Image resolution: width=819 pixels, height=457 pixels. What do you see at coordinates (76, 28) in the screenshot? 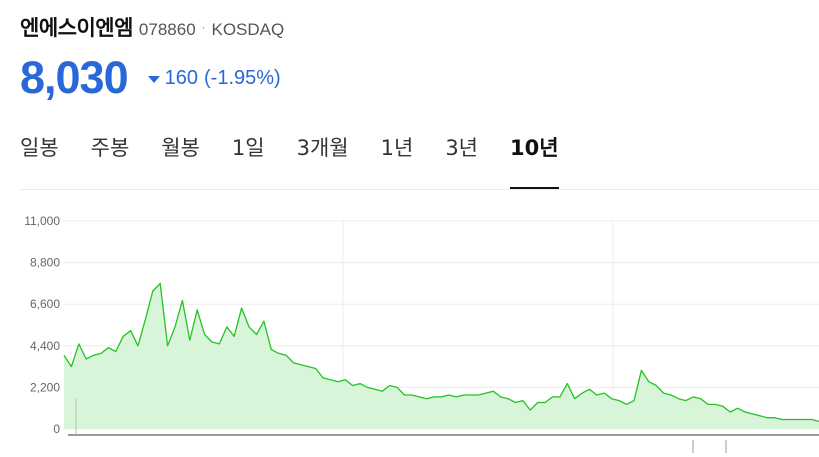
I see `stock-name: 엔에스이엔엠` at bounding box center [76, 28].